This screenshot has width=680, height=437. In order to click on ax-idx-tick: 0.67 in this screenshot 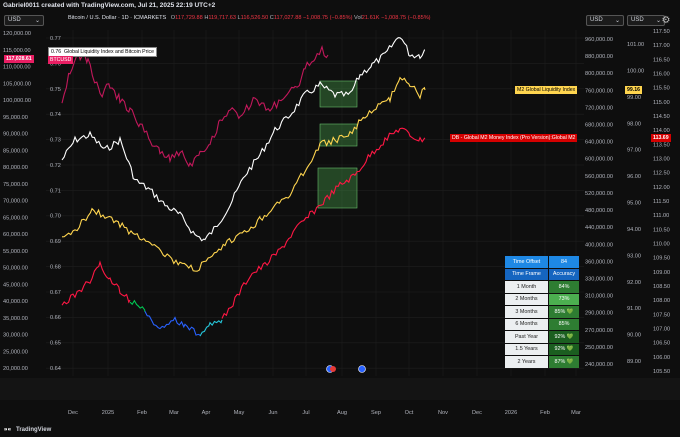, I will do `click(55, 293)`.